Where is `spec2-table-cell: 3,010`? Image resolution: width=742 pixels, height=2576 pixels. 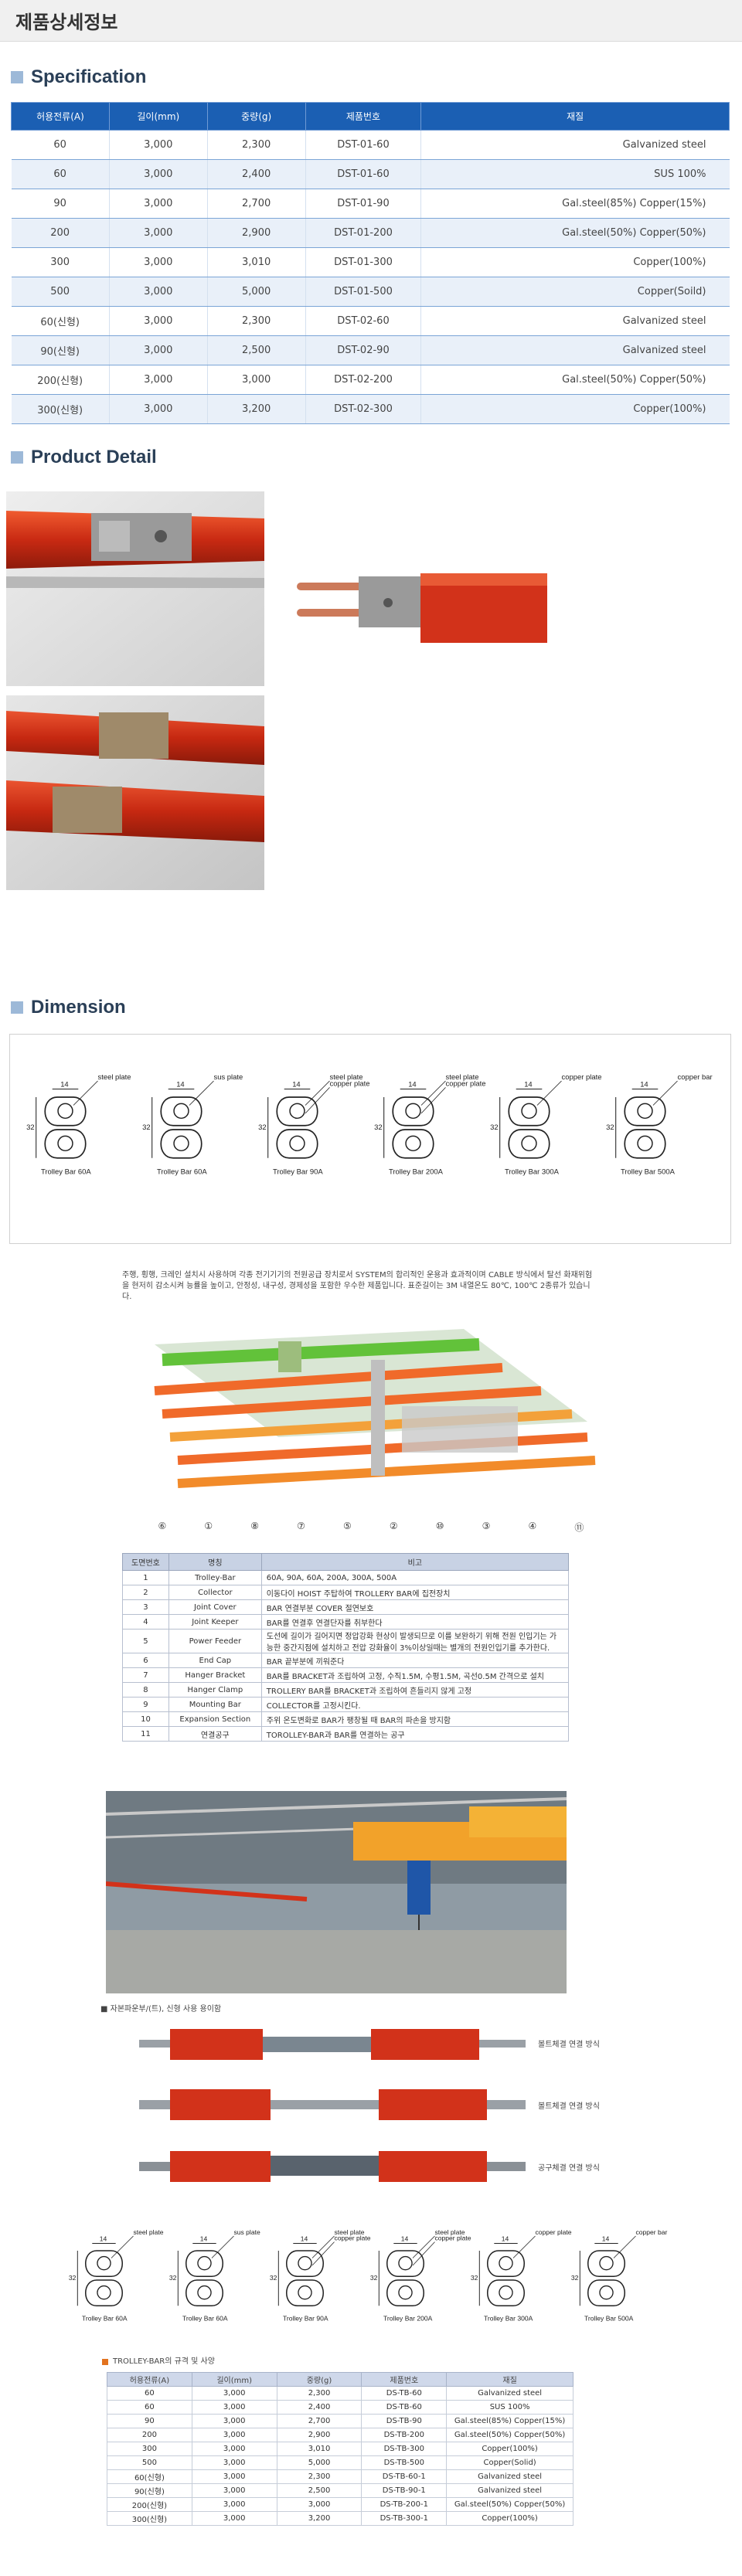 spec2-table-cell: 3,010 is located at coordinates (319, 2449).